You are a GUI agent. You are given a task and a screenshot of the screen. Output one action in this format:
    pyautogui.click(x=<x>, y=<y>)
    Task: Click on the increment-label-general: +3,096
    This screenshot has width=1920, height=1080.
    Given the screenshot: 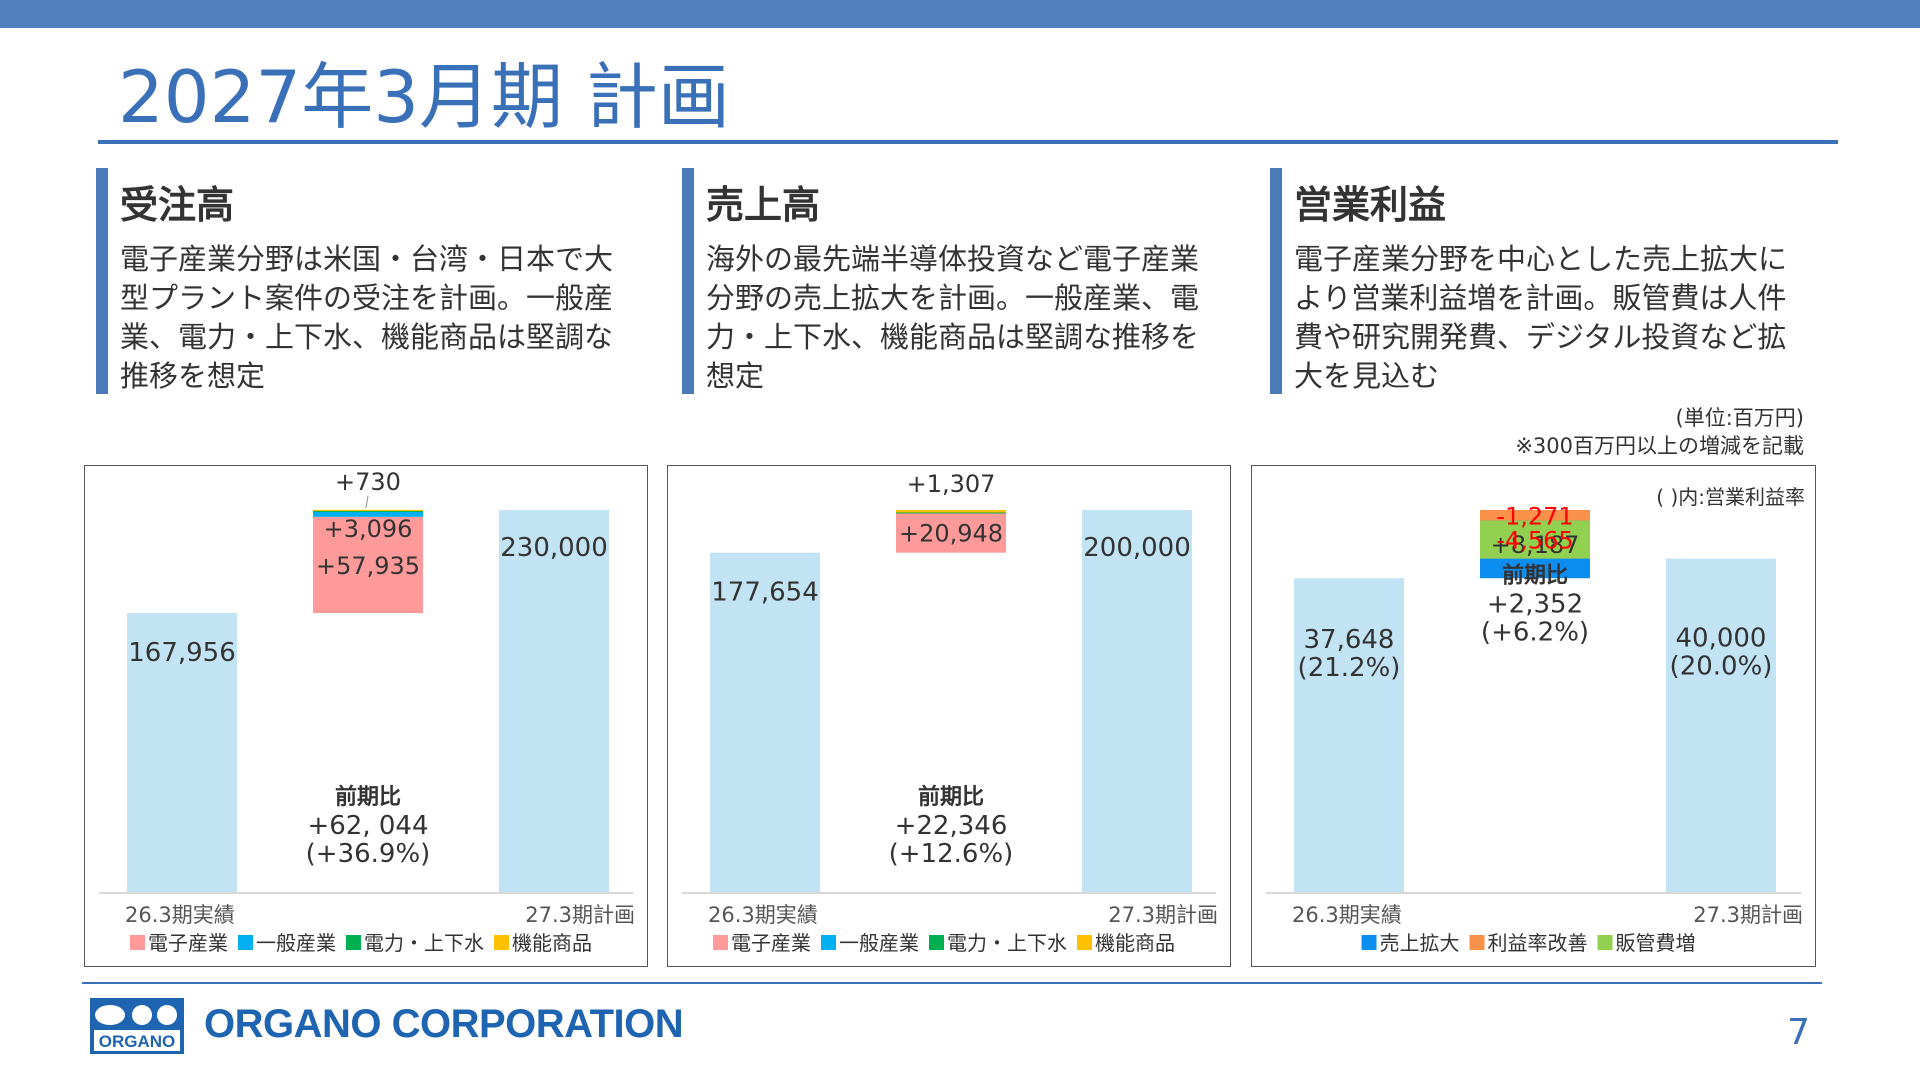 What is the action you would take?
    pyautogui.click(x=368, y=529)
    